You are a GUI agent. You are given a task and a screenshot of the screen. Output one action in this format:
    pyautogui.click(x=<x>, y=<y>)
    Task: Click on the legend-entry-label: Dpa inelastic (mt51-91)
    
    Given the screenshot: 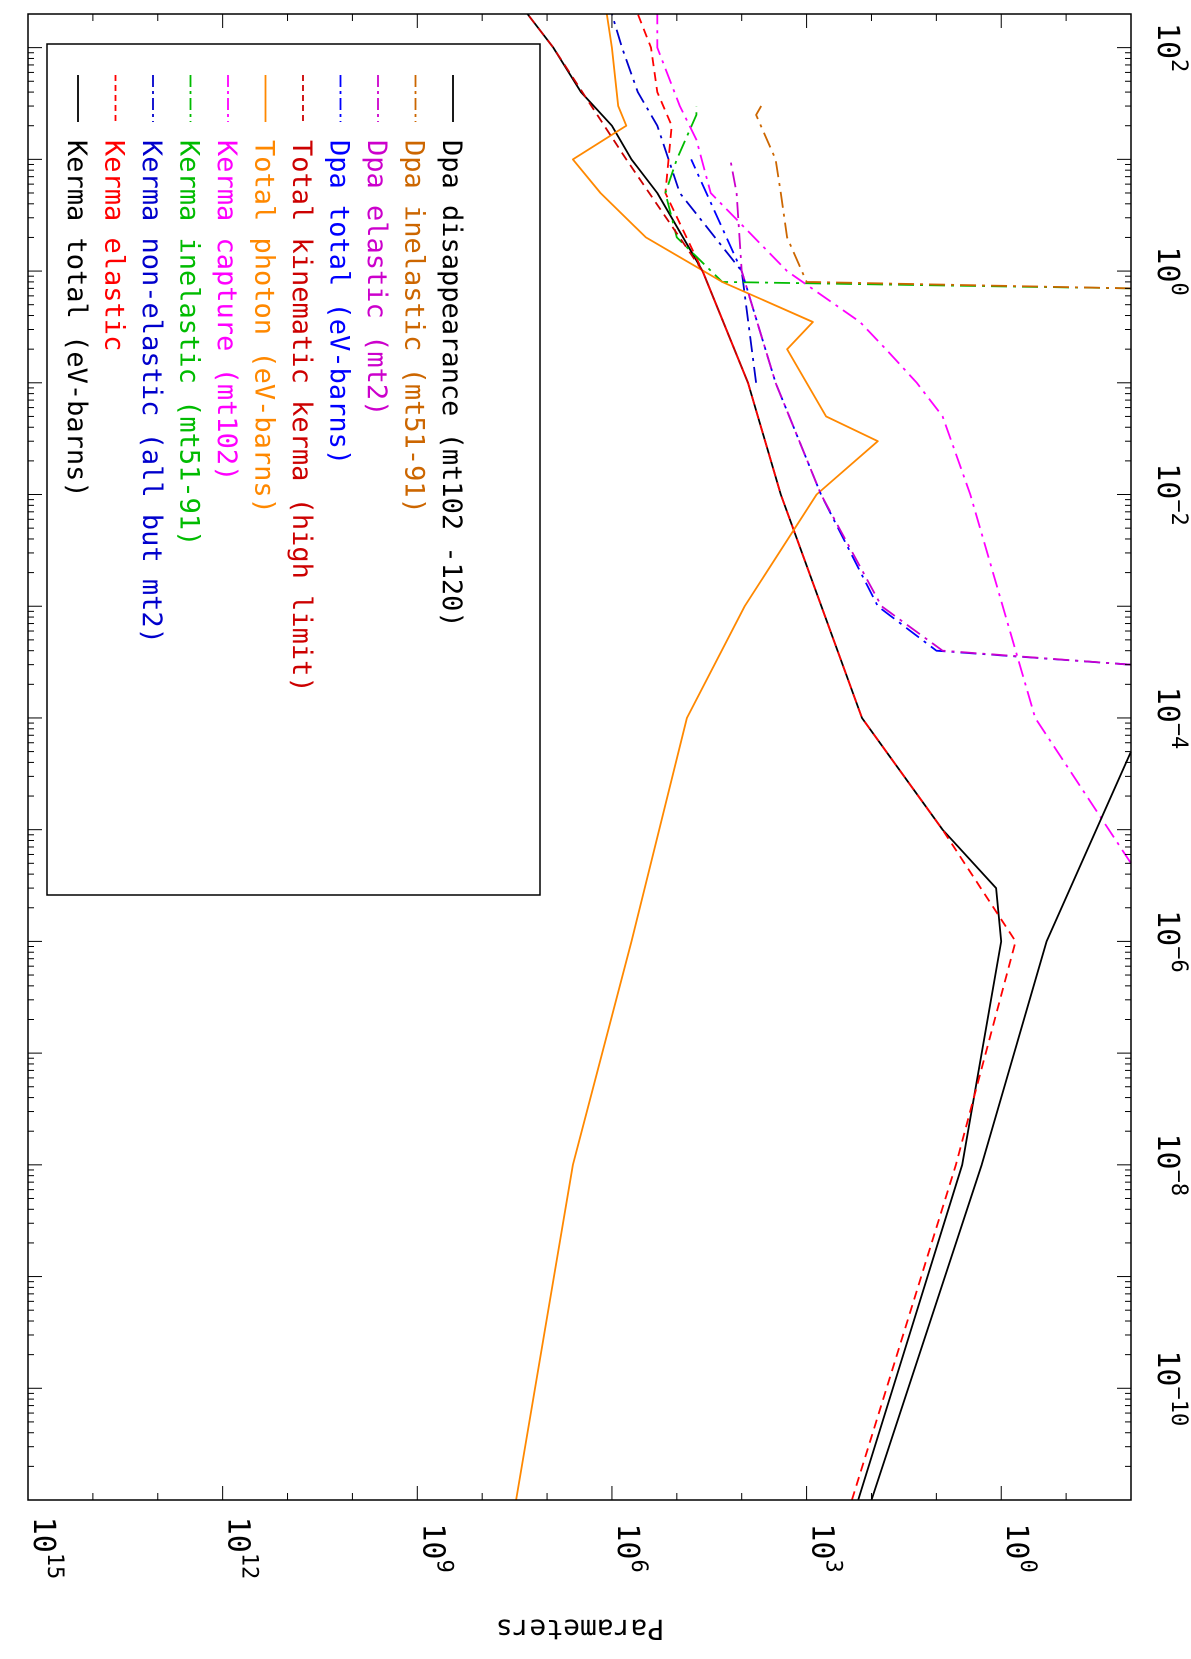 What is the action you would take?
    pyautogui.click(x=414, y=327)
    